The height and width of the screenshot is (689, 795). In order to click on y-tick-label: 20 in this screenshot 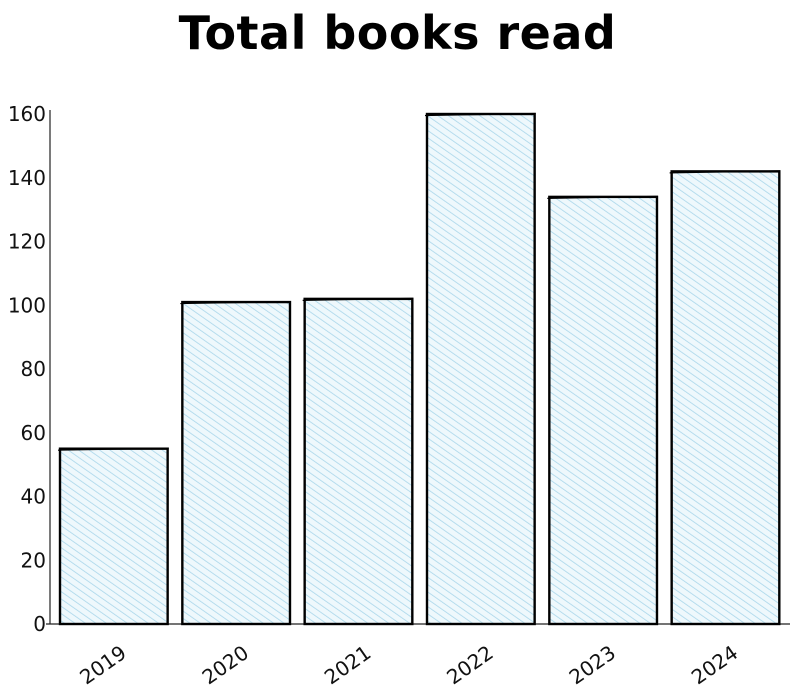, I will do `click(33, 560)`.